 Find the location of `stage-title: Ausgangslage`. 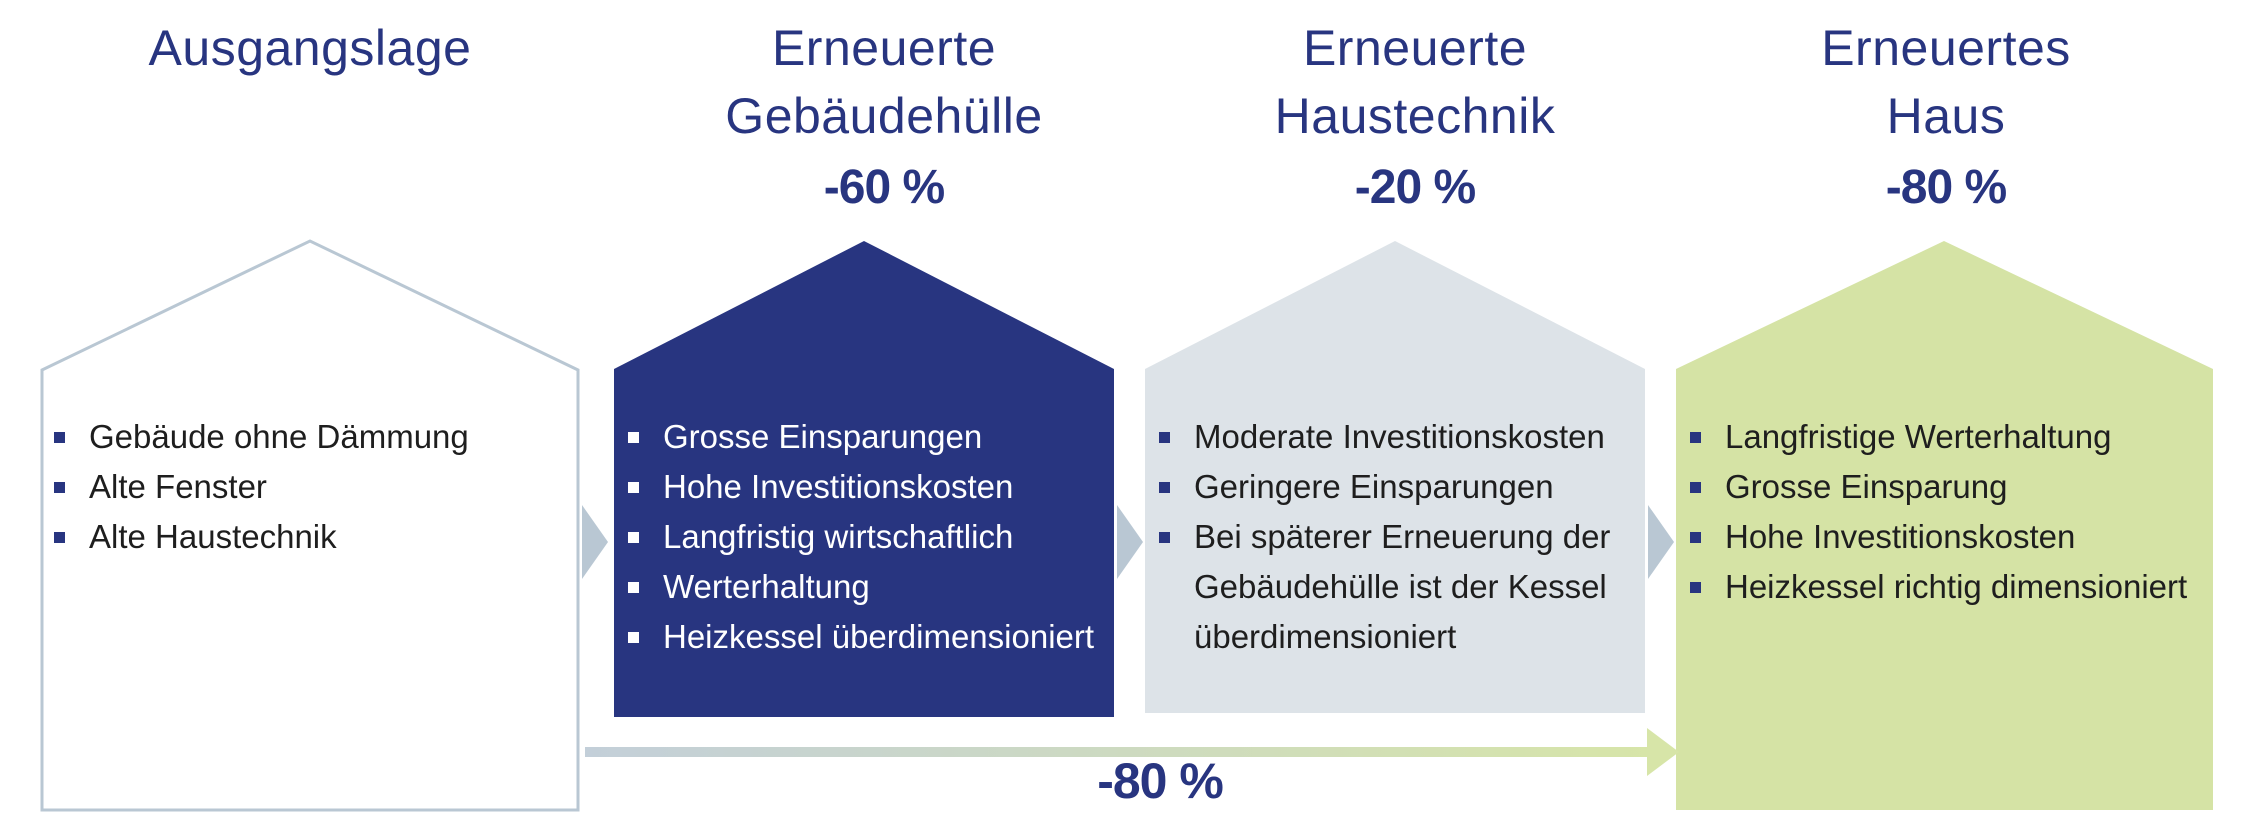

stage-title: Ausgangslage is located at coordinates (310, 48).